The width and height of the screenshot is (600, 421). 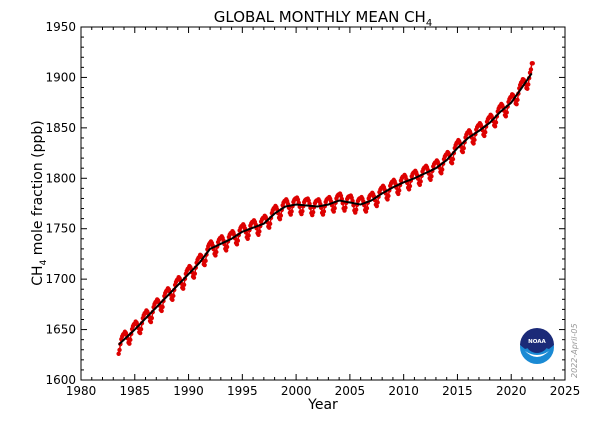 What do you see at coordinates (350, 391) in the screenshot?
I see `x-tick-label: 2005` at bounding box center [350, 391].